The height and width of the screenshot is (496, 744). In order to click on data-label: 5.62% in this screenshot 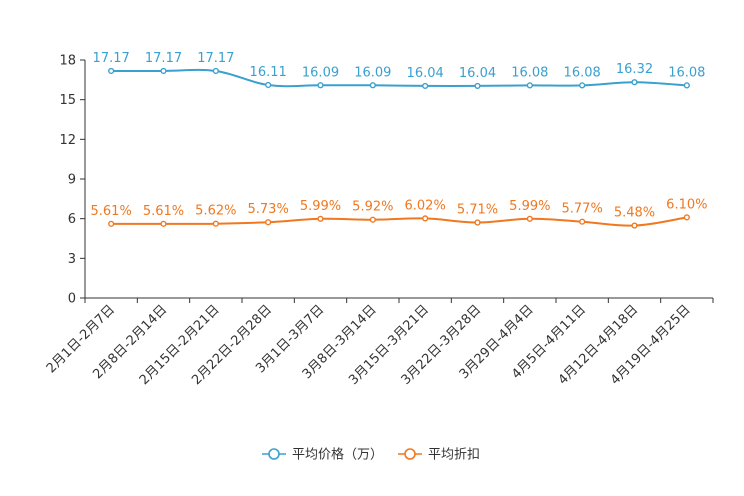, I will do `click(215, 211)`.